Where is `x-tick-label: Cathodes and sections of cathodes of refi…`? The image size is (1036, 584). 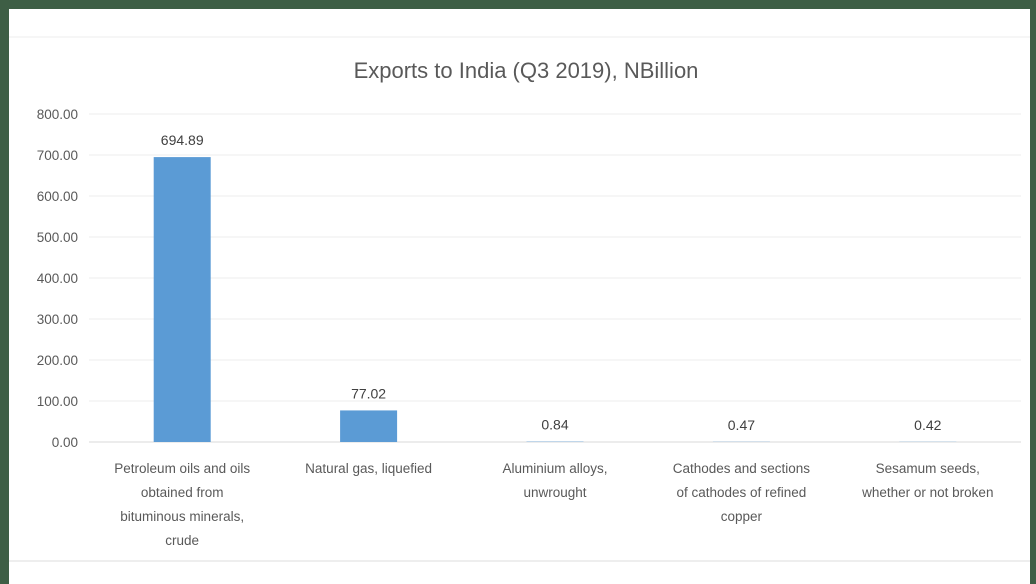
x-tick-label: Cathodes and sections of cathodes of refi… is located at coordinates (742, 492).